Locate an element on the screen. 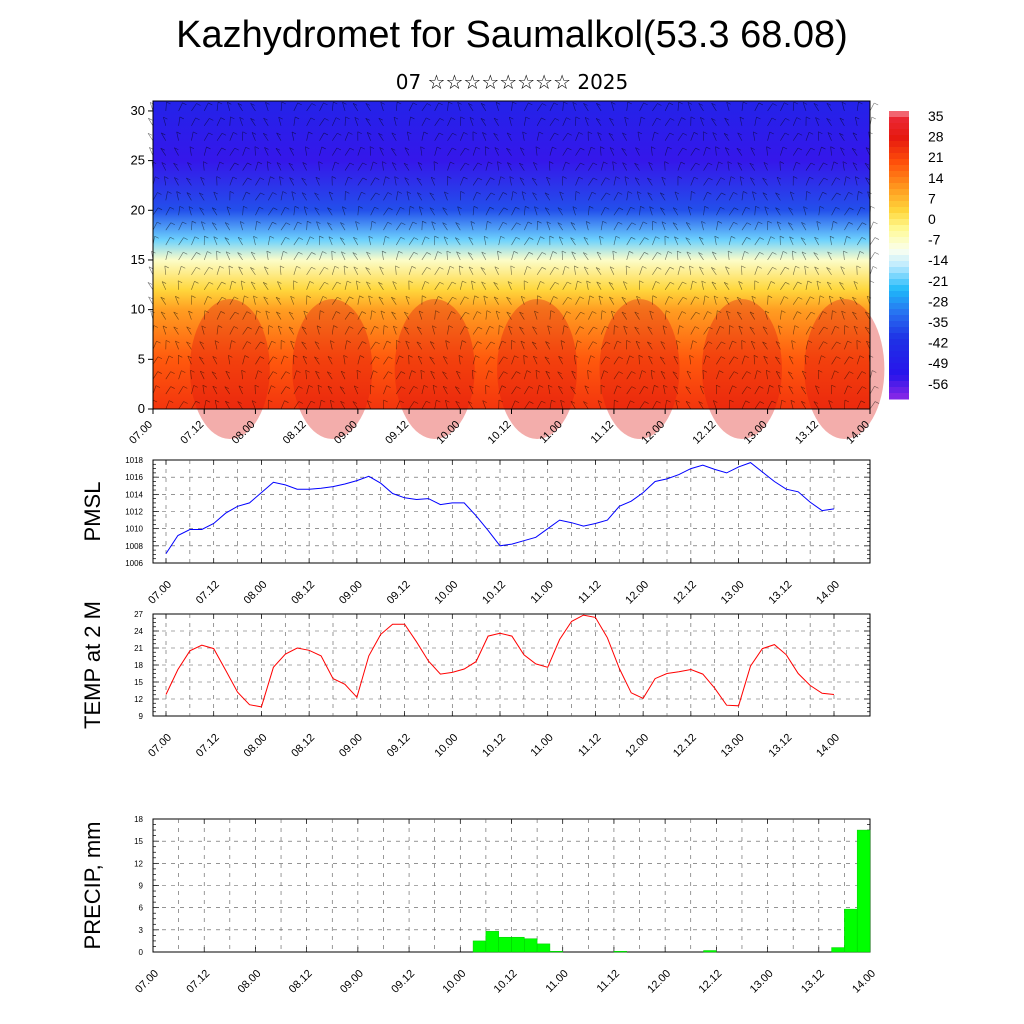 This screenshot has height=1024, width=1024. x-tick-label: 07.00 is located at coordinates (147, 982).